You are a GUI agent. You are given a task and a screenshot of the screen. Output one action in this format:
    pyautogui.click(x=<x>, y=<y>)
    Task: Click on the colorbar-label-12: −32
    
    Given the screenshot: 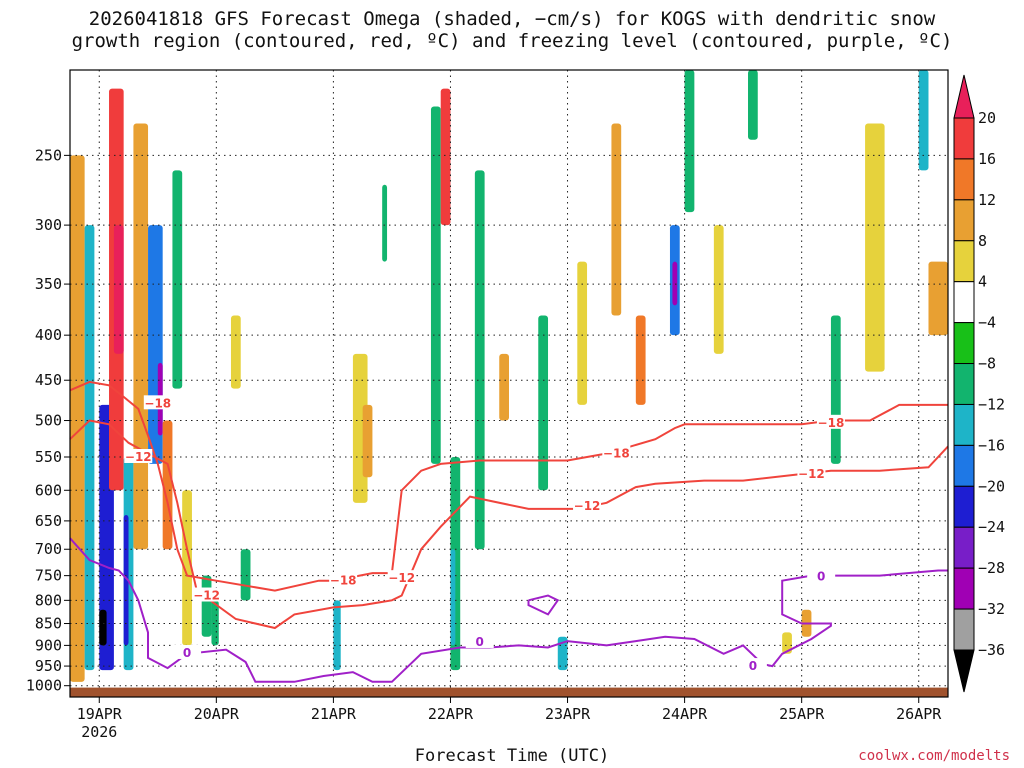 What is the action you would take?
    pyautogui.click(x=991, y=609)
    